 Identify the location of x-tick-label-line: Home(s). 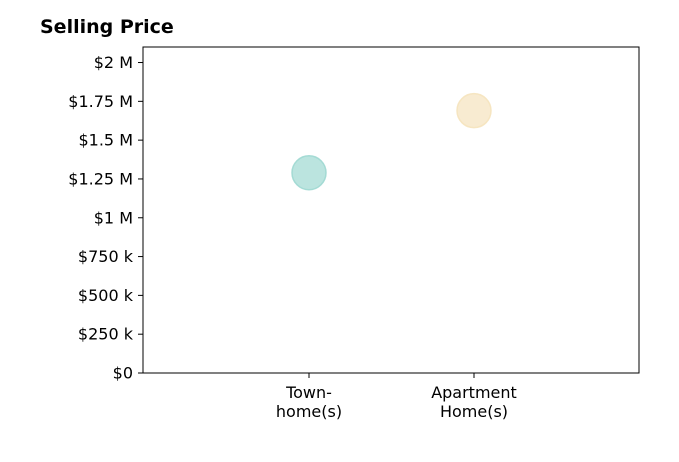
(474, 411).